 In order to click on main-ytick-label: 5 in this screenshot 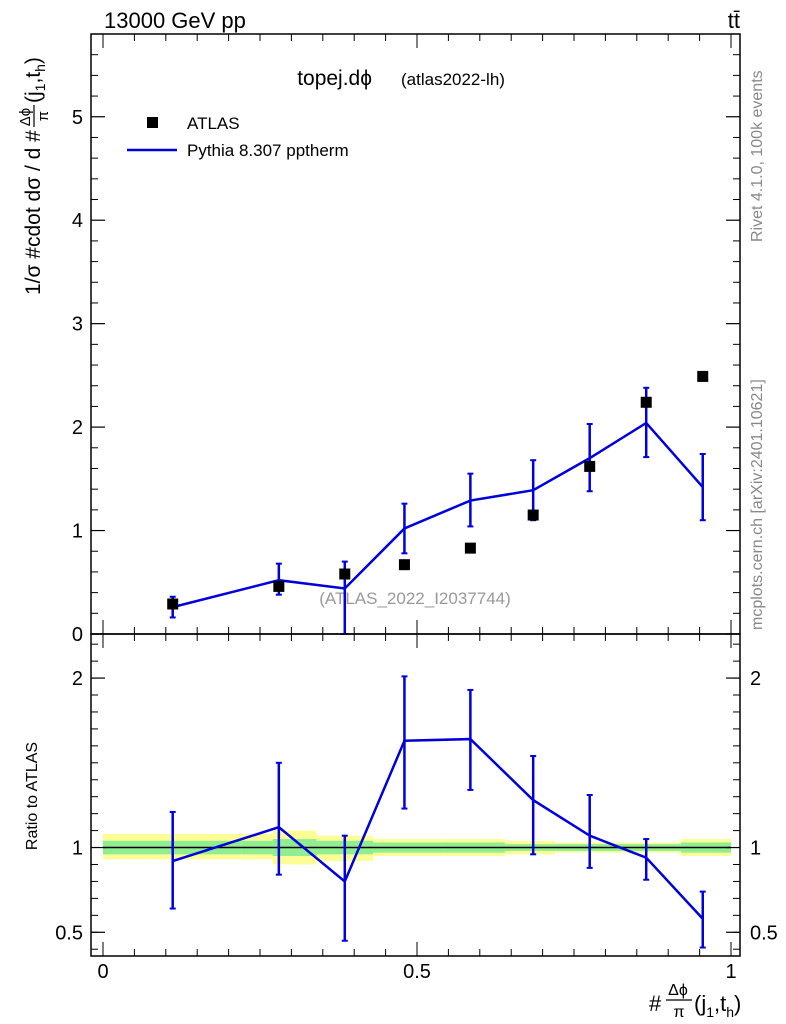, I will do `click(77, 118)`.